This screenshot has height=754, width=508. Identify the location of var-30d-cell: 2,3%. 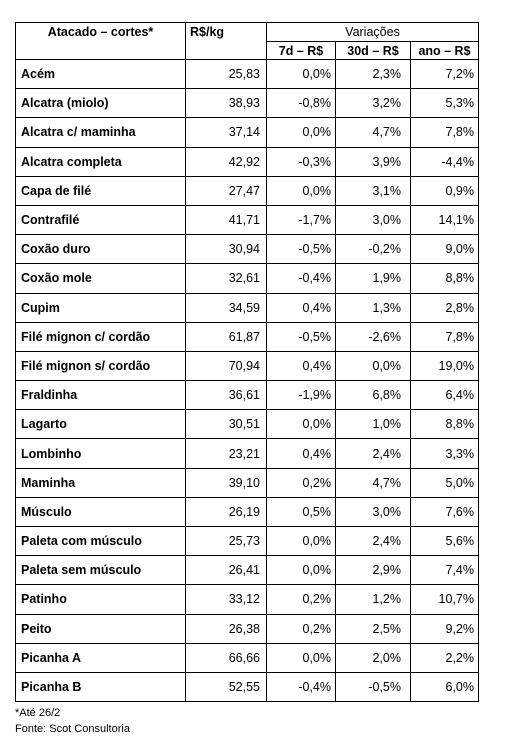
(373, 74).